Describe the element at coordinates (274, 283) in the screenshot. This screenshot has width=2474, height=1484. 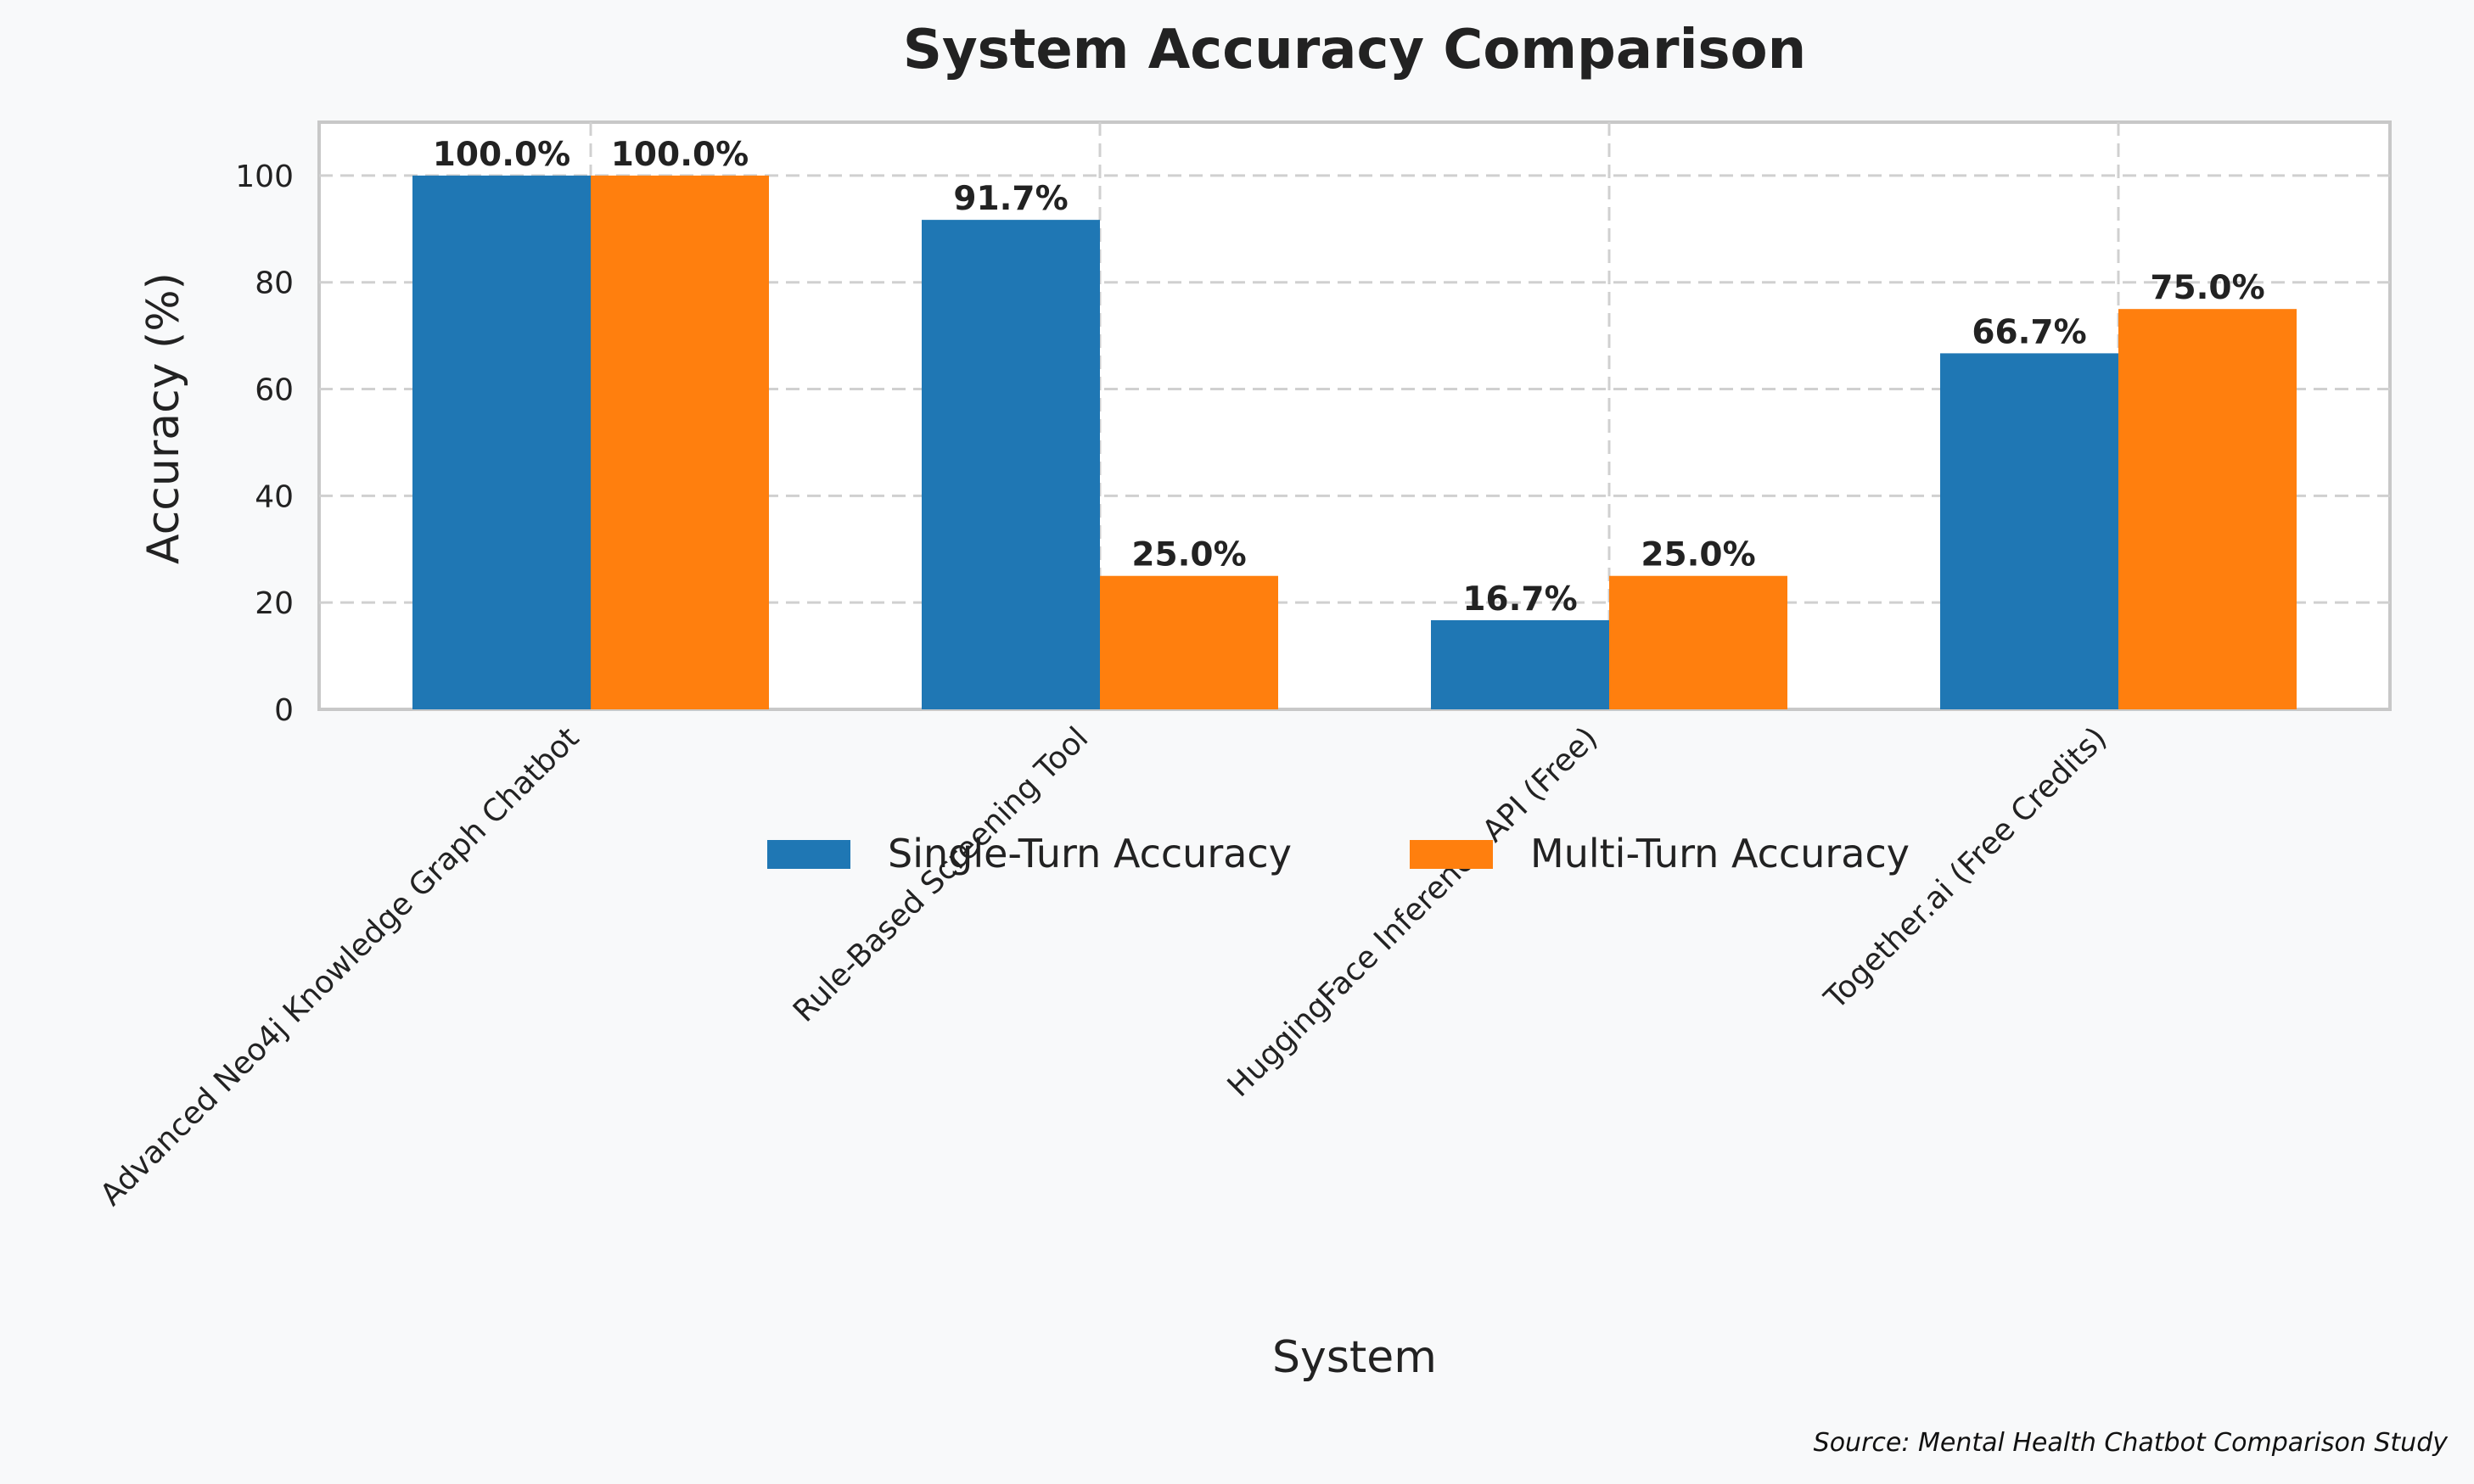
I see `y-tick-label: 80` at that location.